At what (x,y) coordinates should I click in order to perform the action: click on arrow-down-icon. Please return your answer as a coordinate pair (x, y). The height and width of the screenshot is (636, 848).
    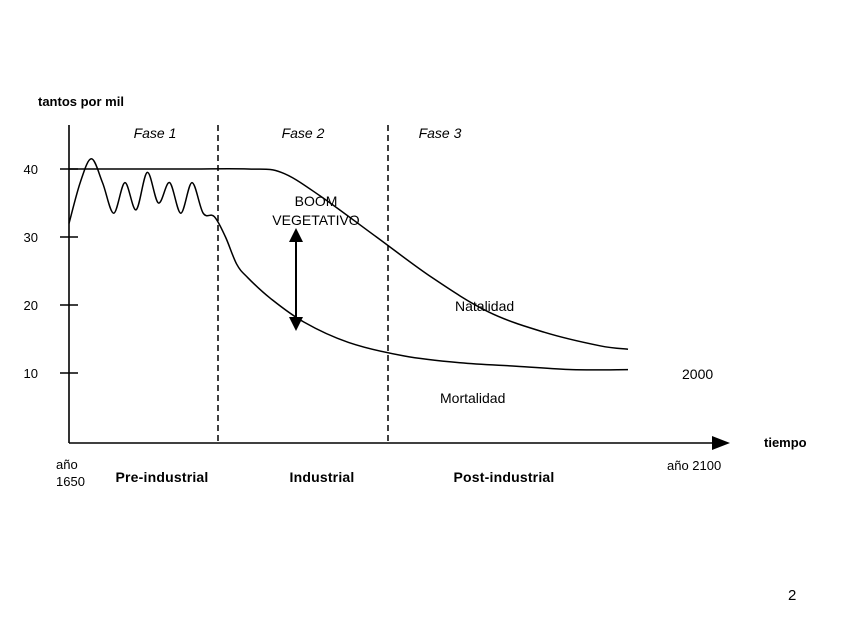
    Looking at the image, I should click on (296, 324).